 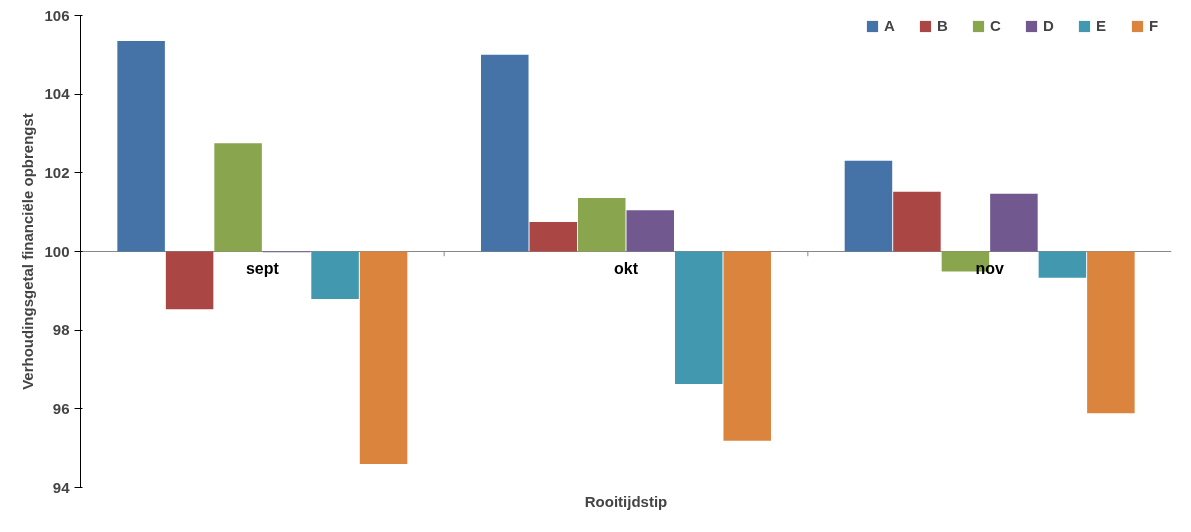 I want to click on y-tick-label: 100, so click(x=57, y=251).